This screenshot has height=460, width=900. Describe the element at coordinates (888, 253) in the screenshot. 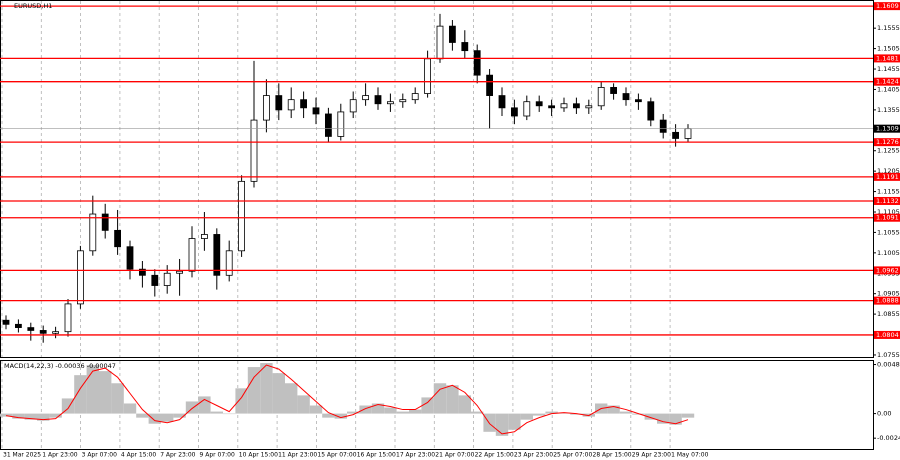

I see `y-tick-label: 1.1005` at that location.